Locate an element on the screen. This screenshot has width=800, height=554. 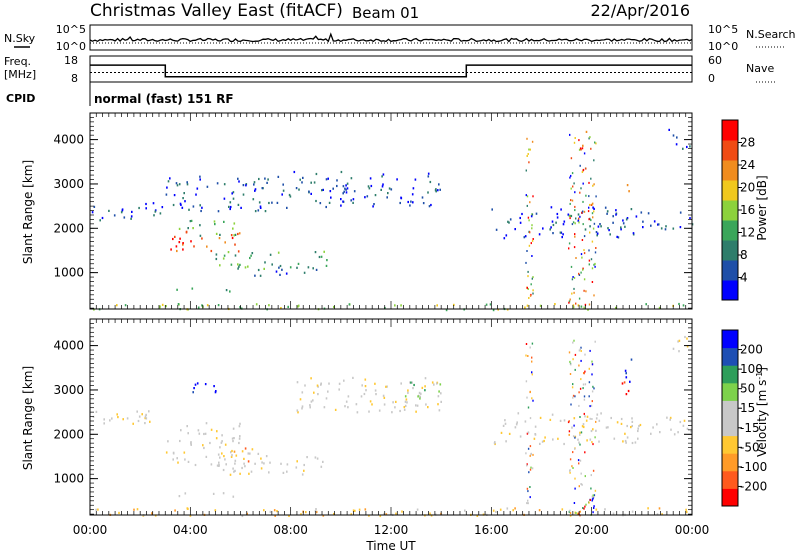
colorbar-swatch is located at coordinates (730, 150).